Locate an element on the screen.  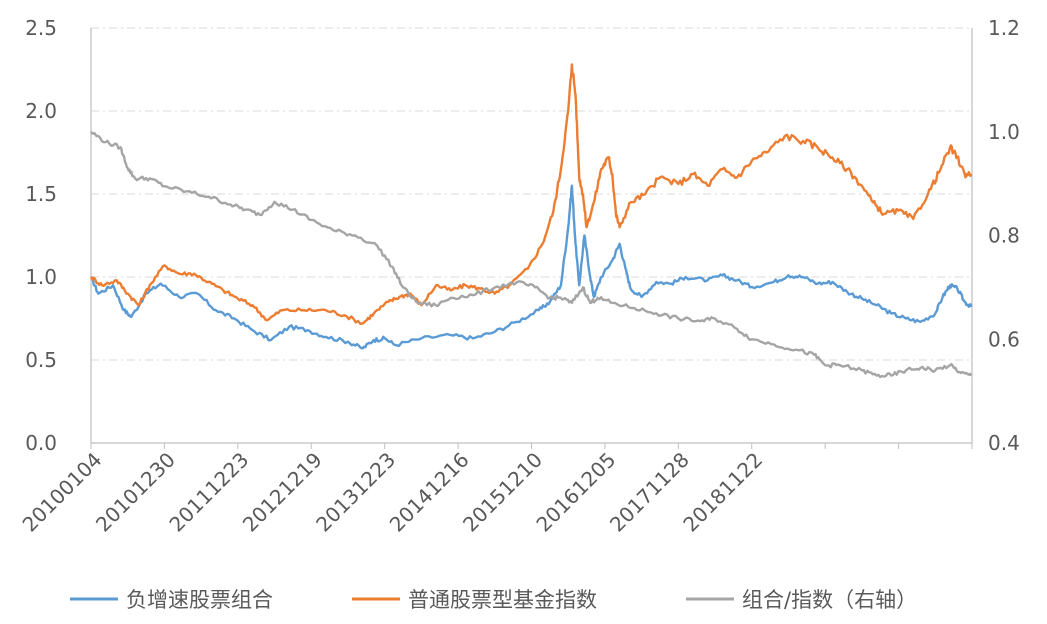
x-tick-label: 20171128 is located at coordinates (649, 492).